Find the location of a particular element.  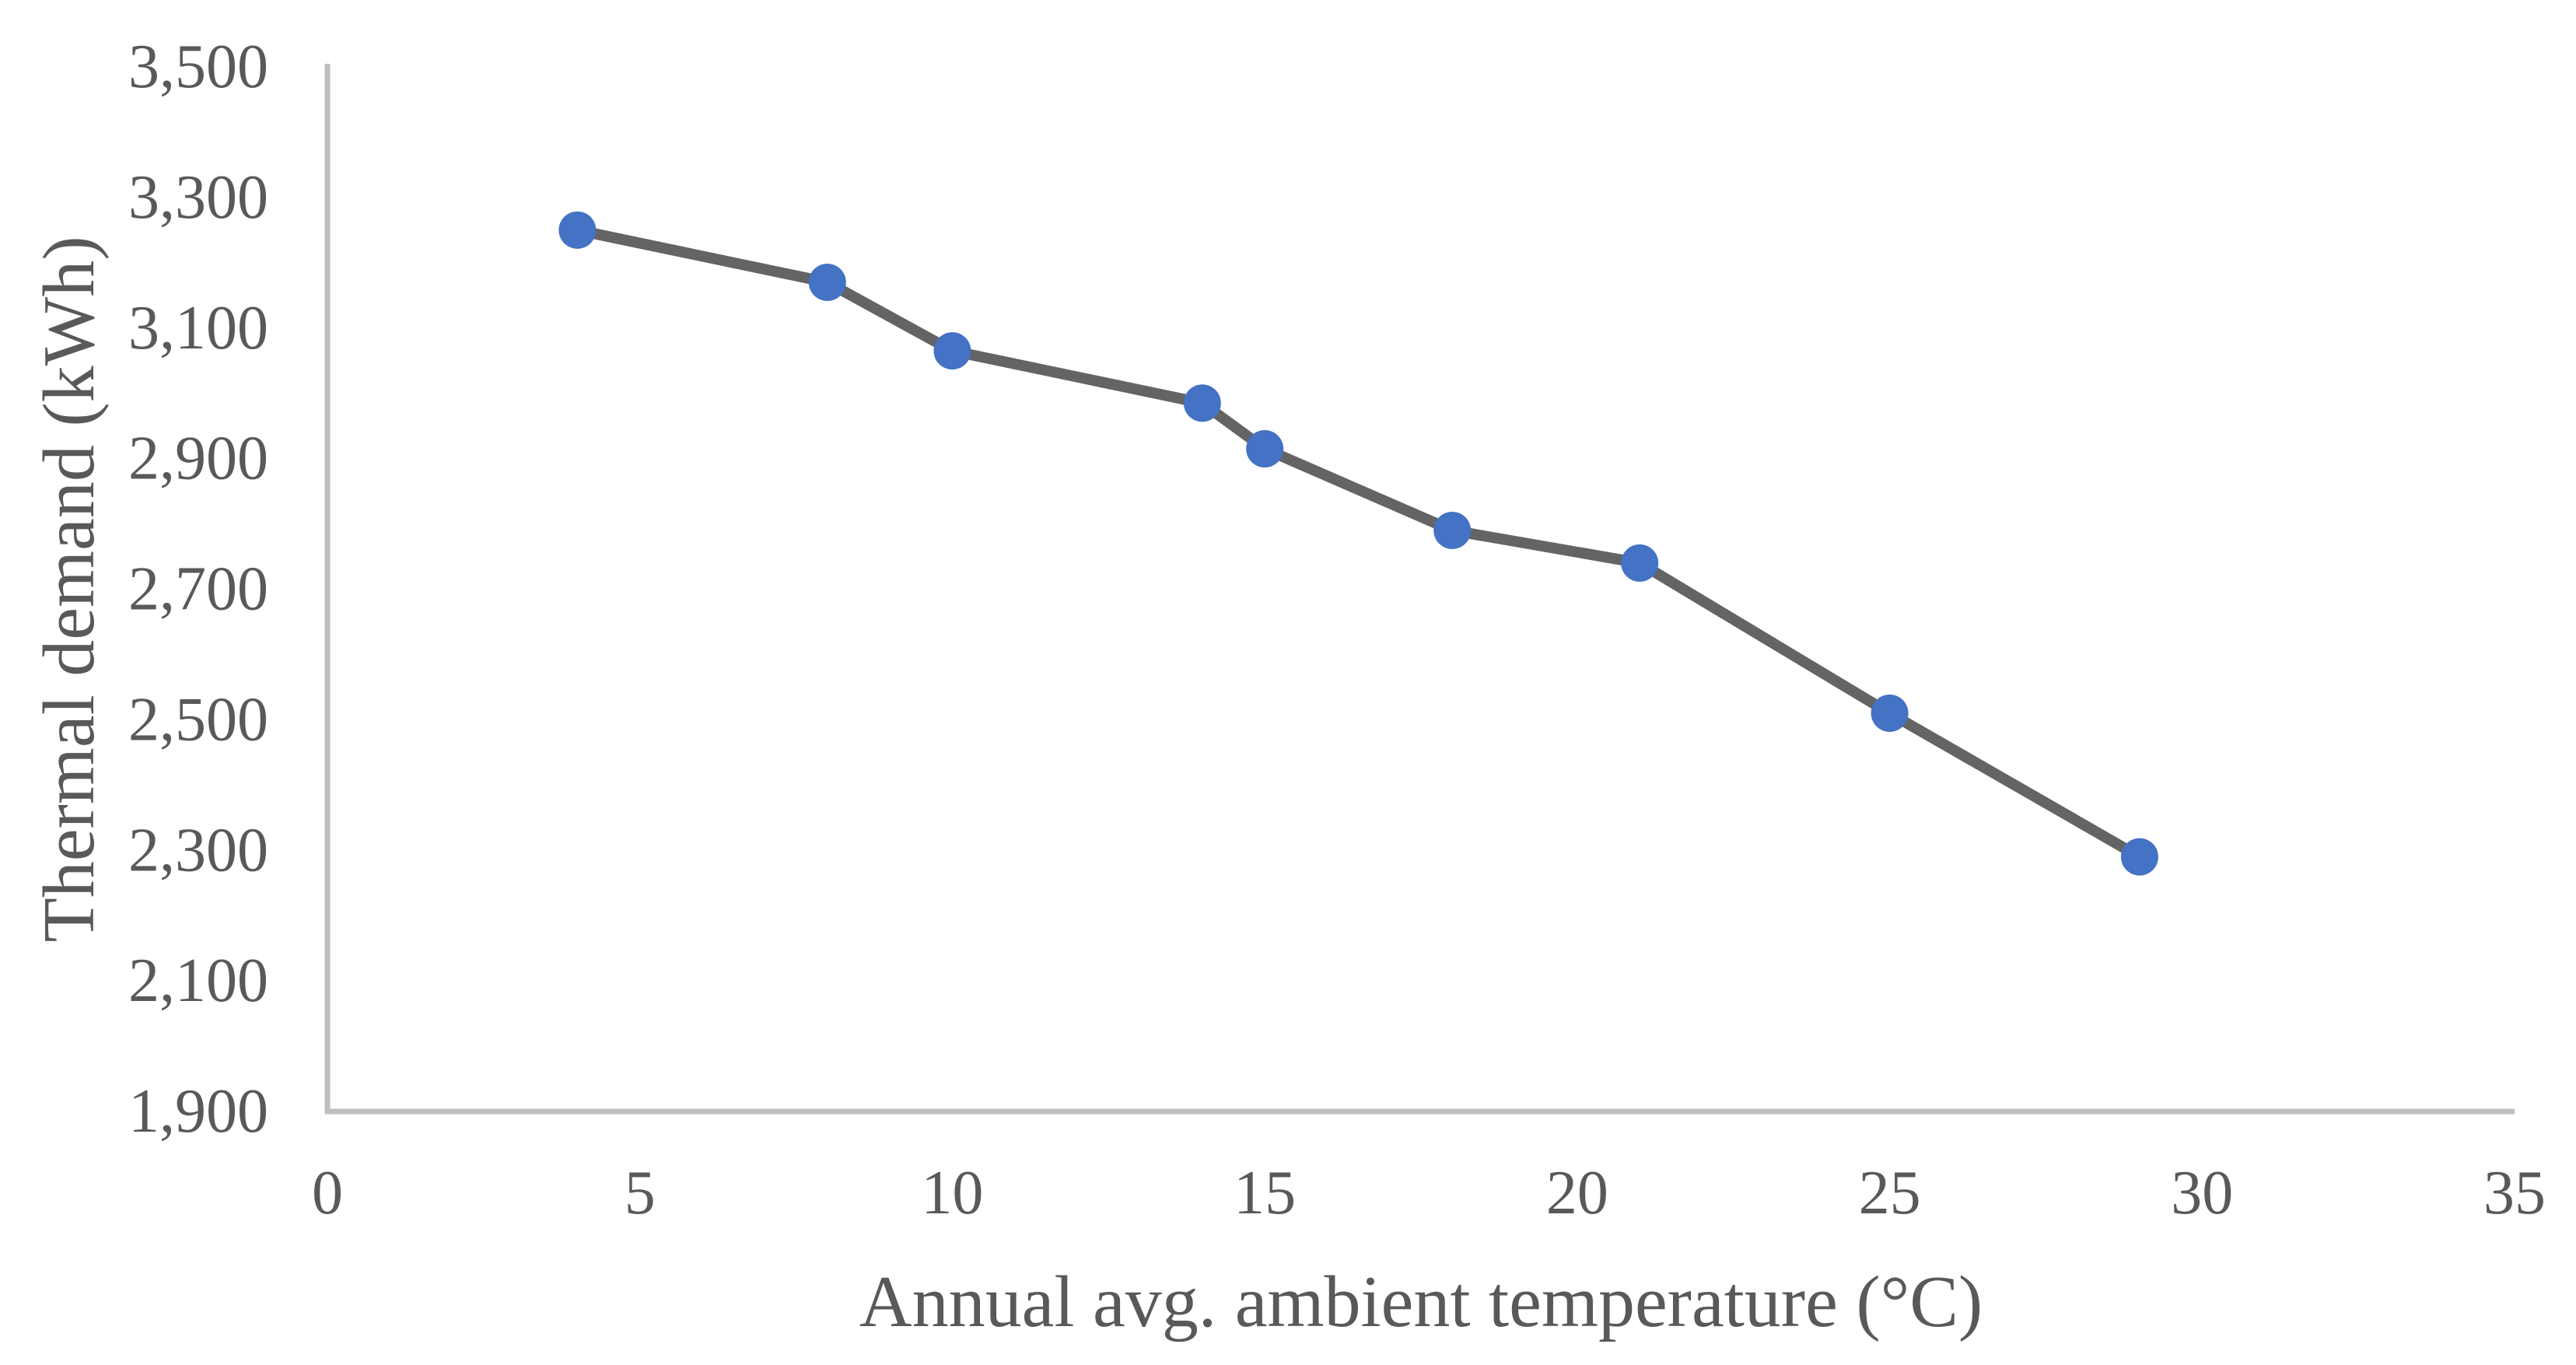

x-tick-label: 10 is located at coordinates (952, 1193).